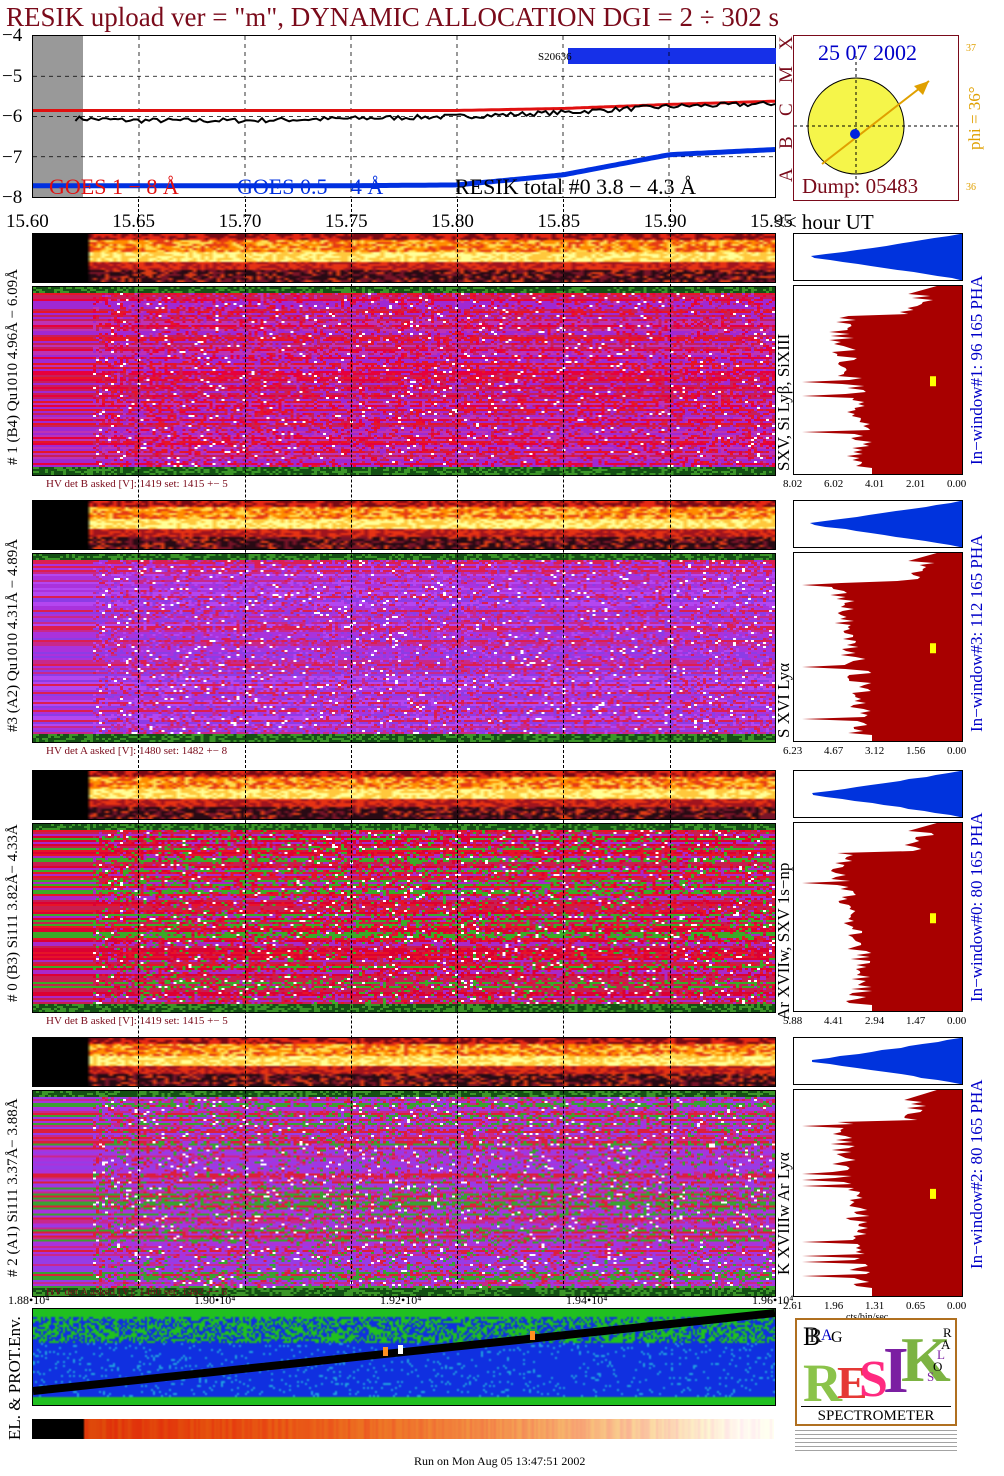 Image resolution: width=1004 pixels, height=1476 pixels. What do you see at coordinates (976, 1174) in the screenshot?
I see `in-window-label: In−window#2: 80 165 PHA` at bounding box center [976, 1174].